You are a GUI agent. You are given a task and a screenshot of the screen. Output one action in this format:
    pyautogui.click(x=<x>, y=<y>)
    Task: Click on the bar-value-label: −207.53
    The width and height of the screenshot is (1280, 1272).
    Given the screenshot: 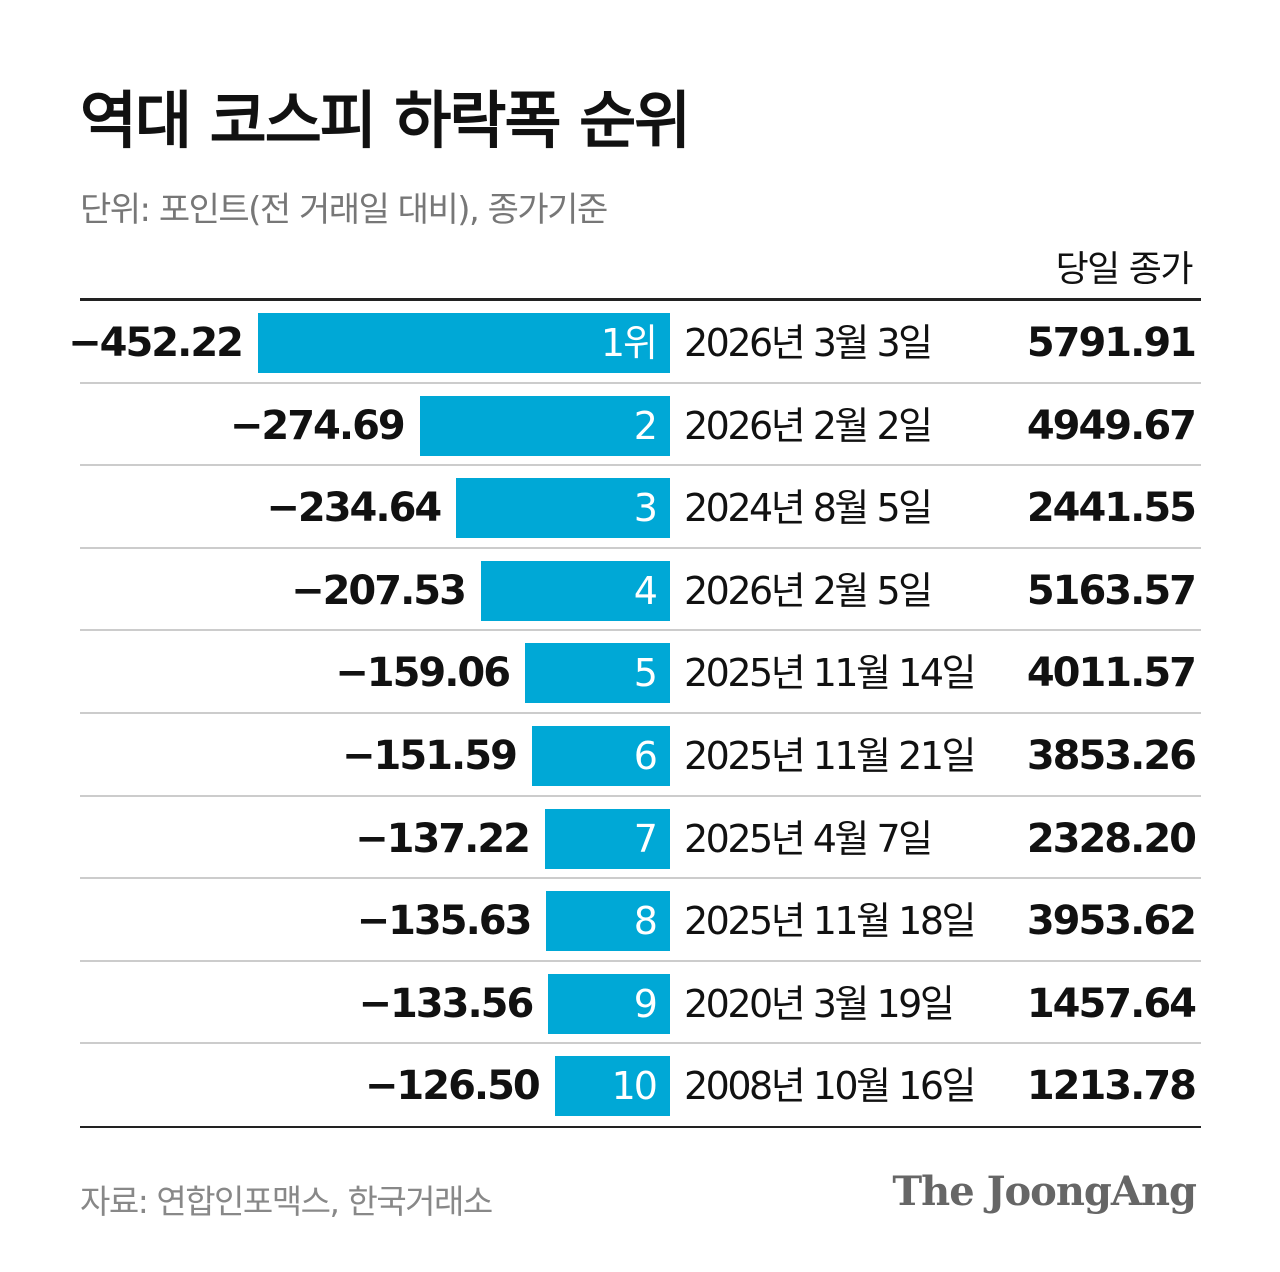 What is the action you would take?
    pyautogui.click(x=379, y=590)
    